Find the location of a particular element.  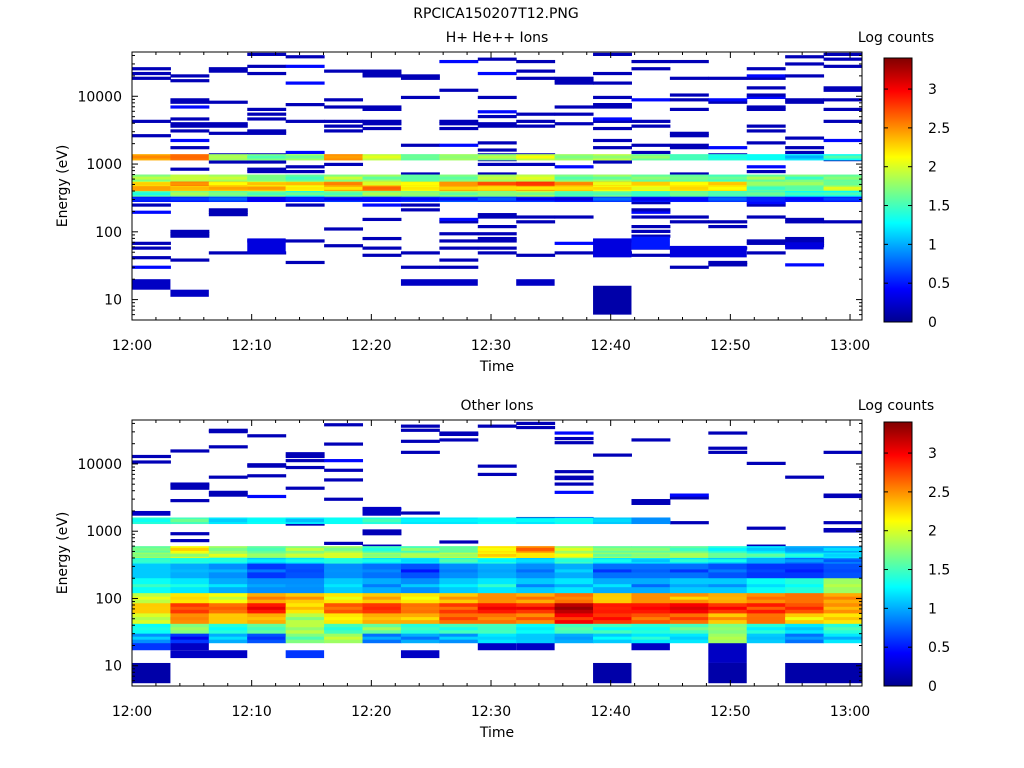

colorbar-tick-label: 3 is located at coordinates (932, 90).